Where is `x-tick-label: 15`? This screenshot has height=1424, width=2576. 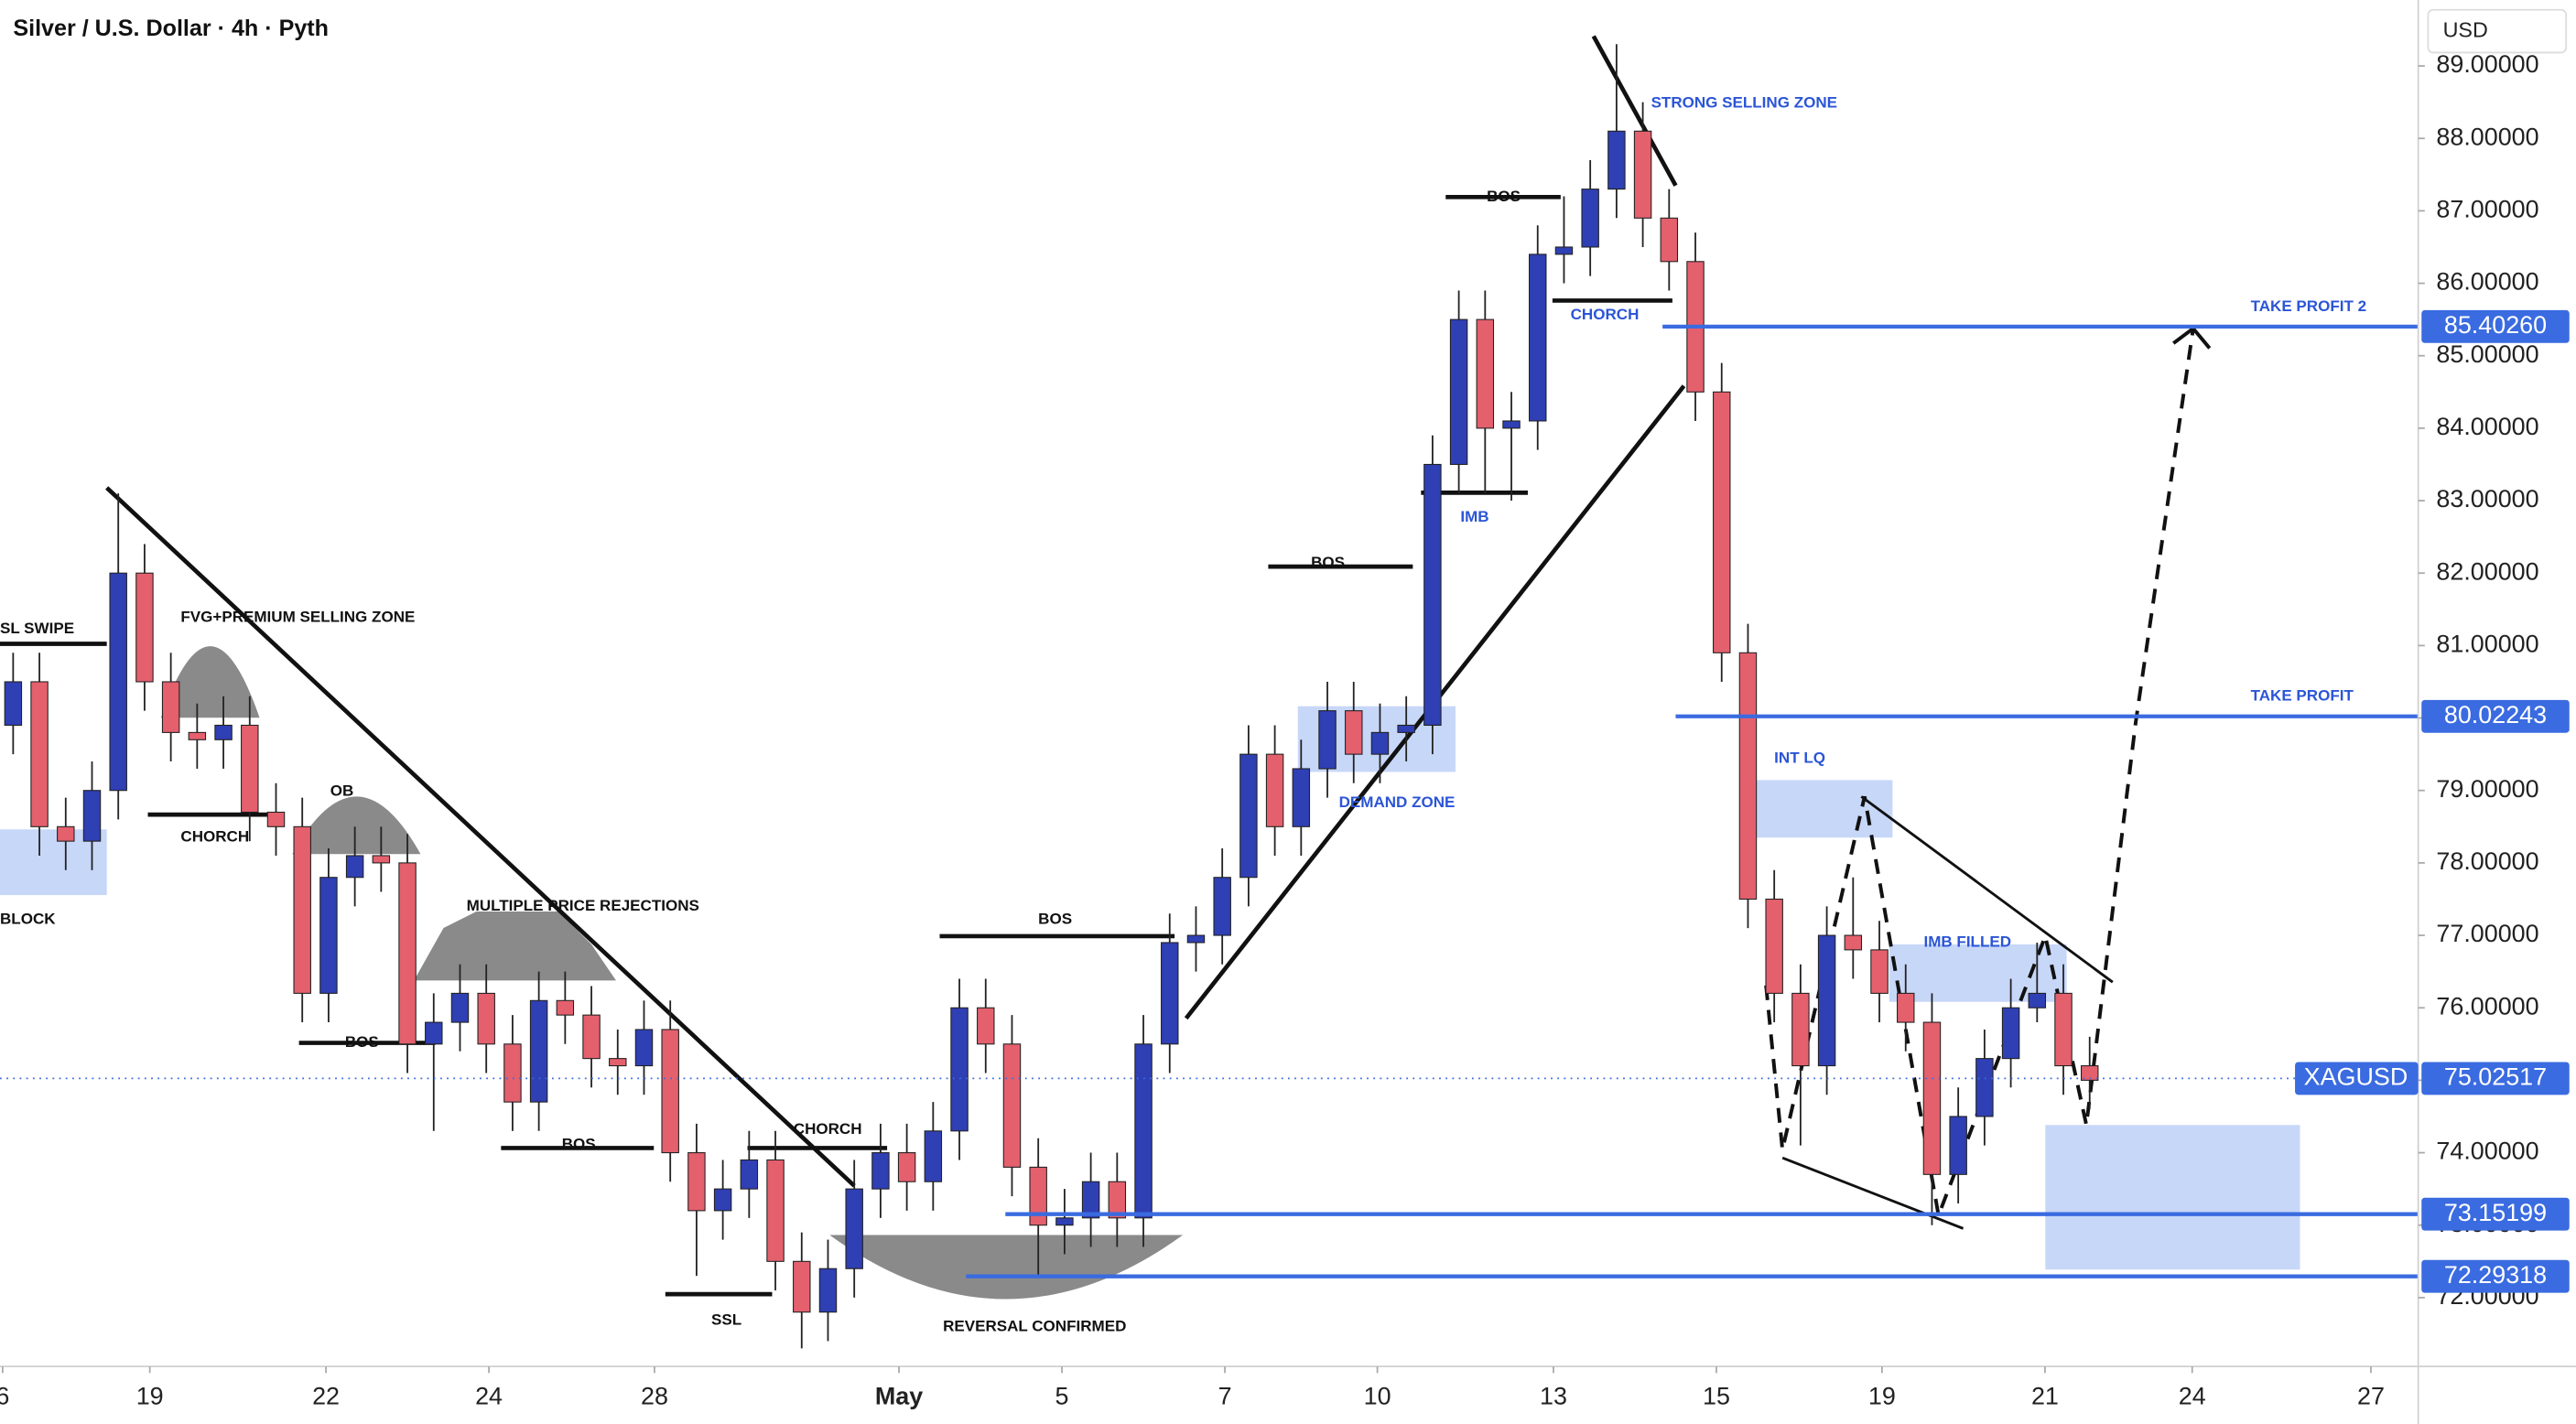
x-tick-label: 15 is located at coordinates (1717, 1396).